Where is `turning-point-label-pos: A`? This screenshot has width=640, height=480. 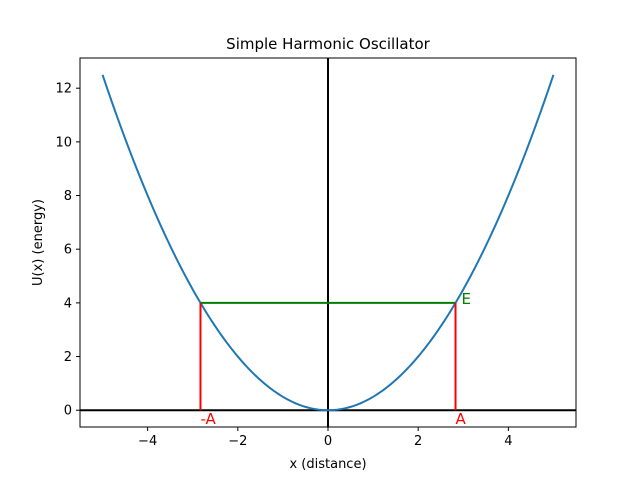
turning-point-label-pos: A is located at coordinates (461, 419).